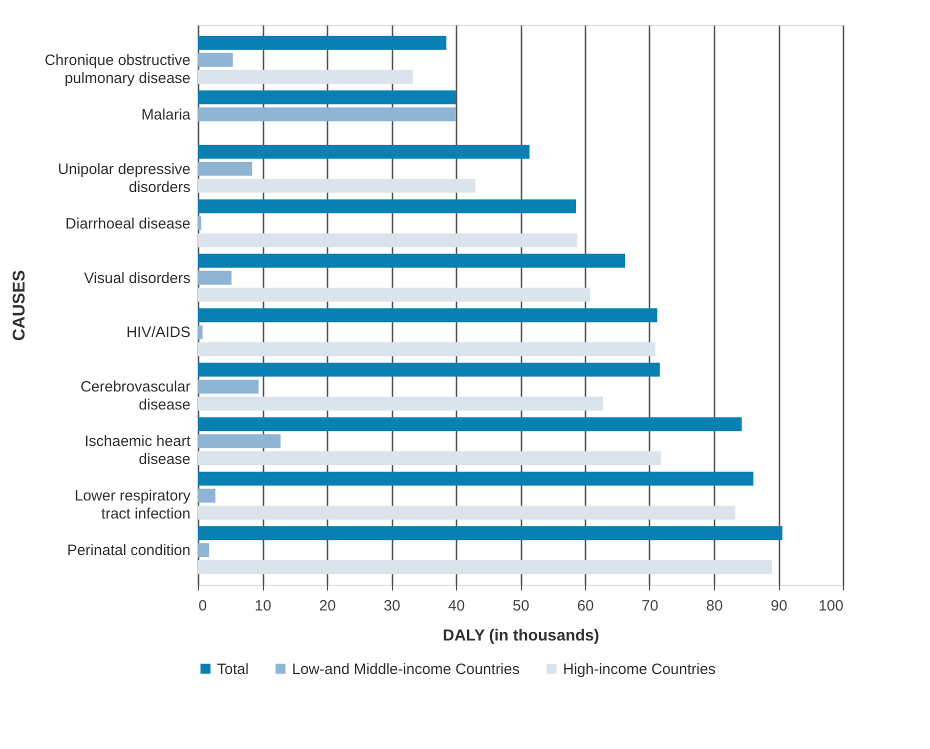 This screenshot has width=930, height=749. I want to click on x-tick-label: 20, so click(327, 606).